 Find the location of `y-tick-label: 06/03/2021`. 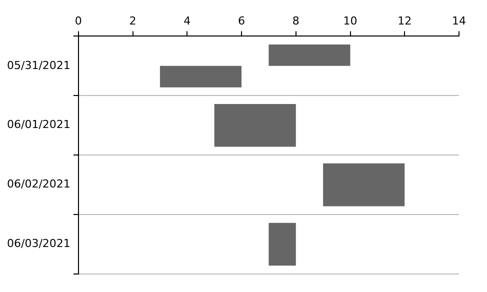

y-tick-label: 06/03/2021 is located at coordinates (38, 243).